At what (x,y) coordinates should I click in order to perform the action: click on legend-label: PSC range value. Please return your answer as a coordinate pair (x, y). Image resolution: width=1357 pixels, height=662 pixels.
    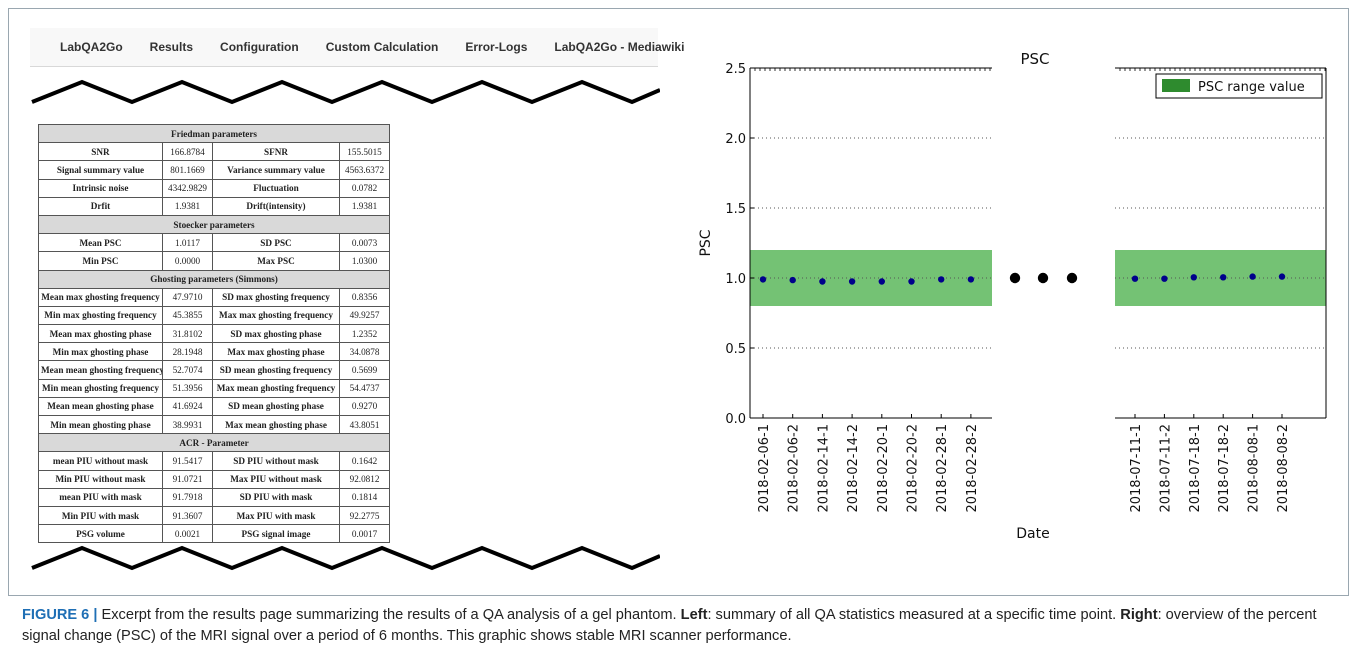
    Looking at the image, I should click on (1251, 87).